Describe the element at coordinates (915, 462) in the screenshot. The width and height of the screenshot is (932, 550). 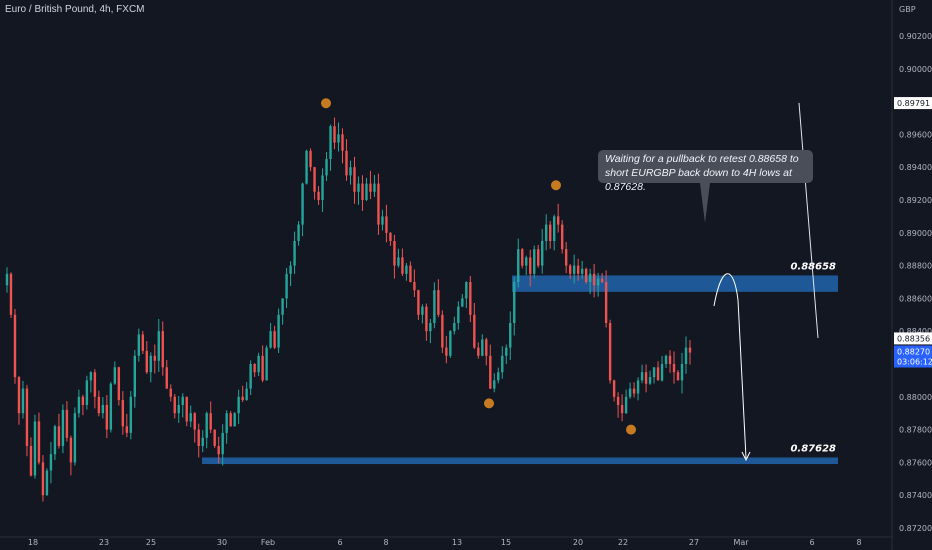
I see `y-tick-label: 0.87600` at that location.